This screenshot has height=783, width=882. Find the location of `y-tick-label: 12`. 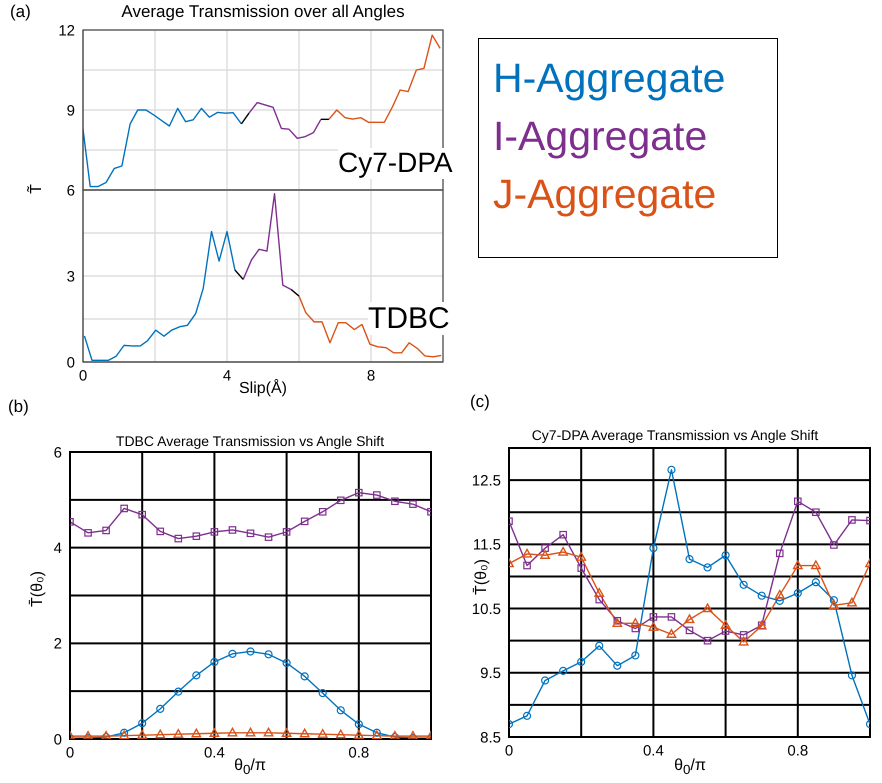

y-tick-label: 12 is located at coordinates (66, 31).